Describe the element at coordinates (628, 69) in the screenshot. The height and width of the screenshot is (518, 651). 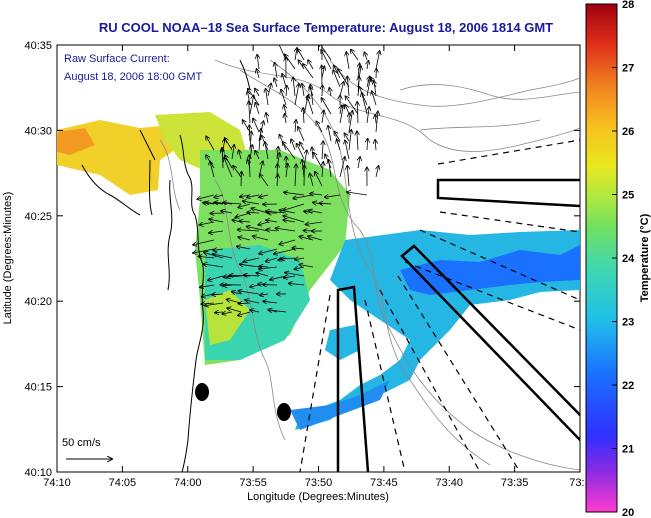
I see `colorbar-tick-label: 27` at that location.